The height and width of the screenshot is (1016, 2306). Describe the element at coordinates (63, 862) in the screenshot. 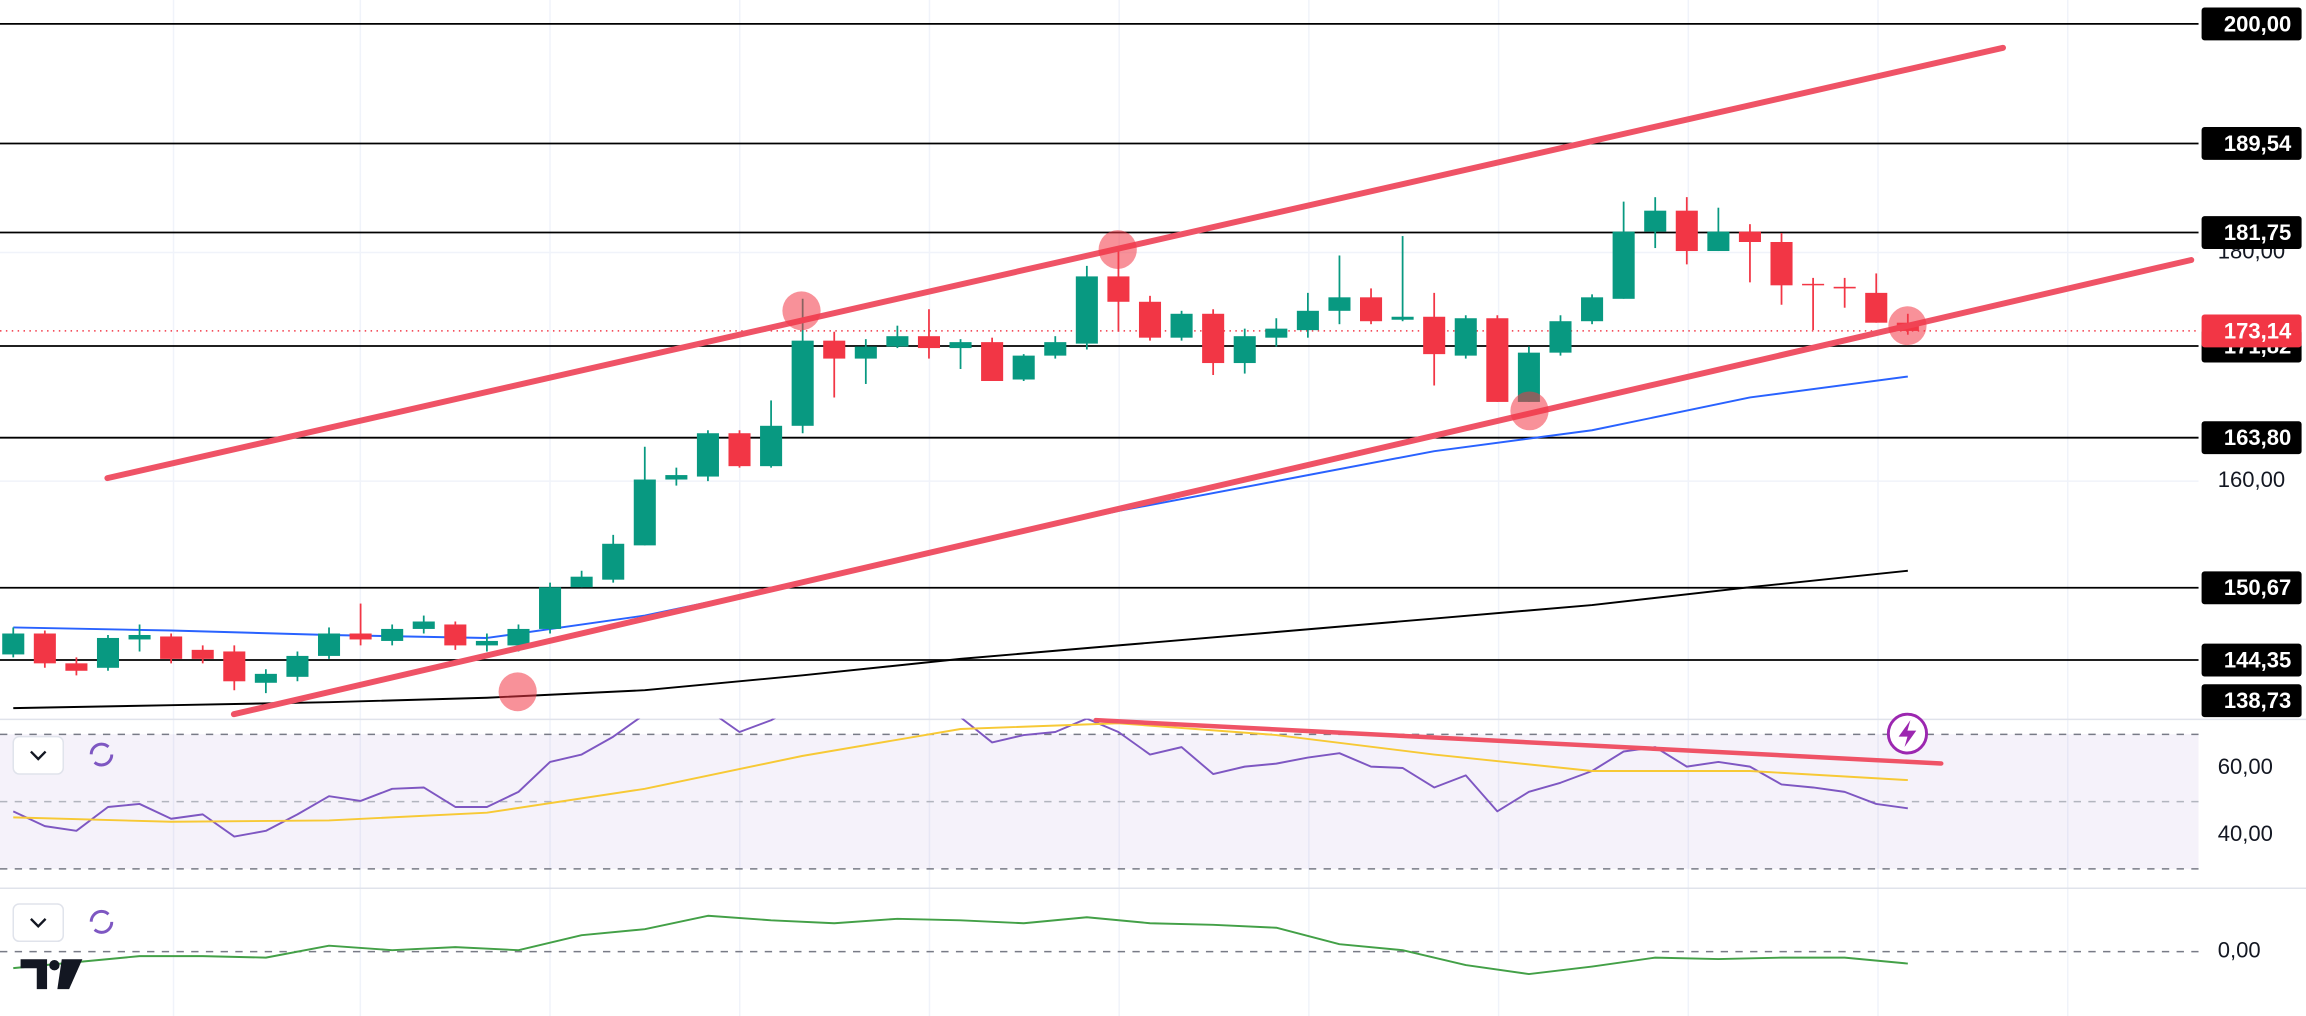

I see `pane-controls` at that location.